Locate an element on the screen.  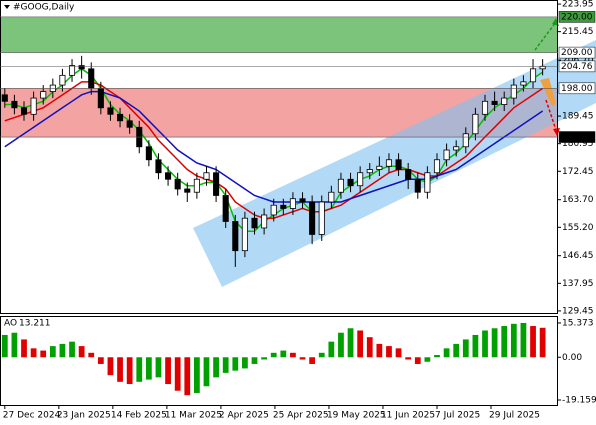
x-tick-label: 27 Dec 2024 is located at coordinates (32, 416).